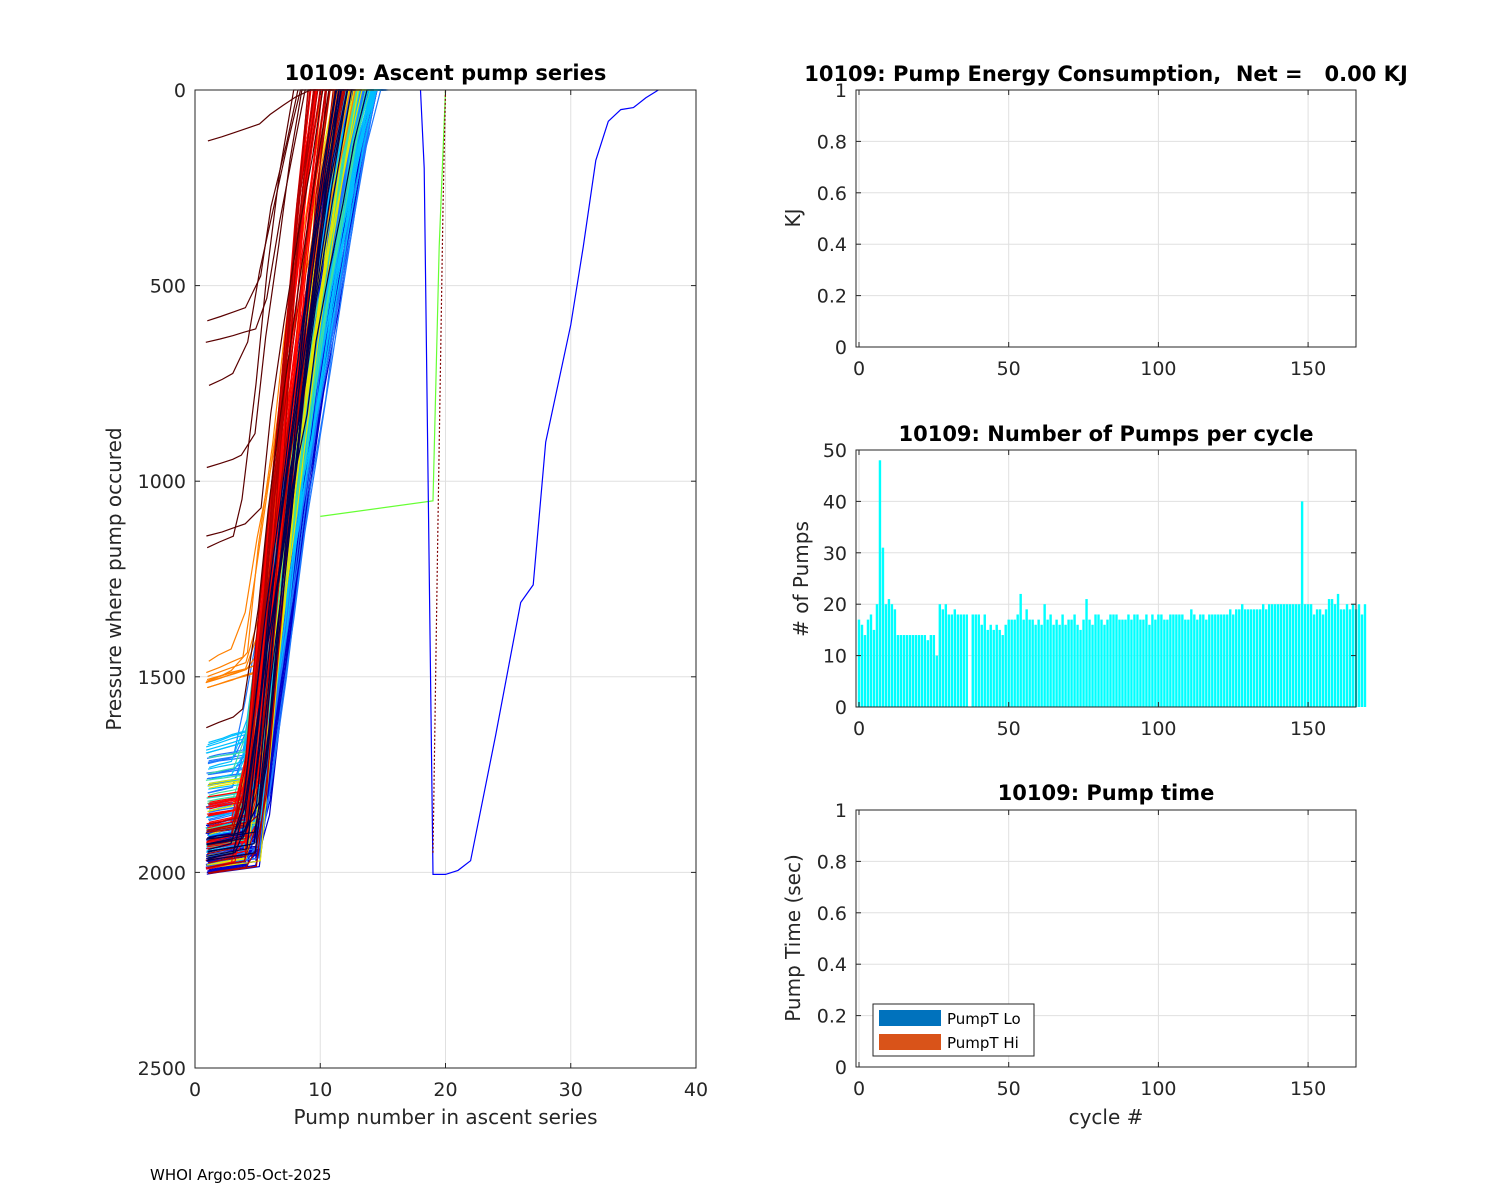 This screenshot has width=1500, height=1200. Describe the element at coordinates (1308, 1089) in the screenshot. I see `pumptime-xtick-label: 150` at that location.